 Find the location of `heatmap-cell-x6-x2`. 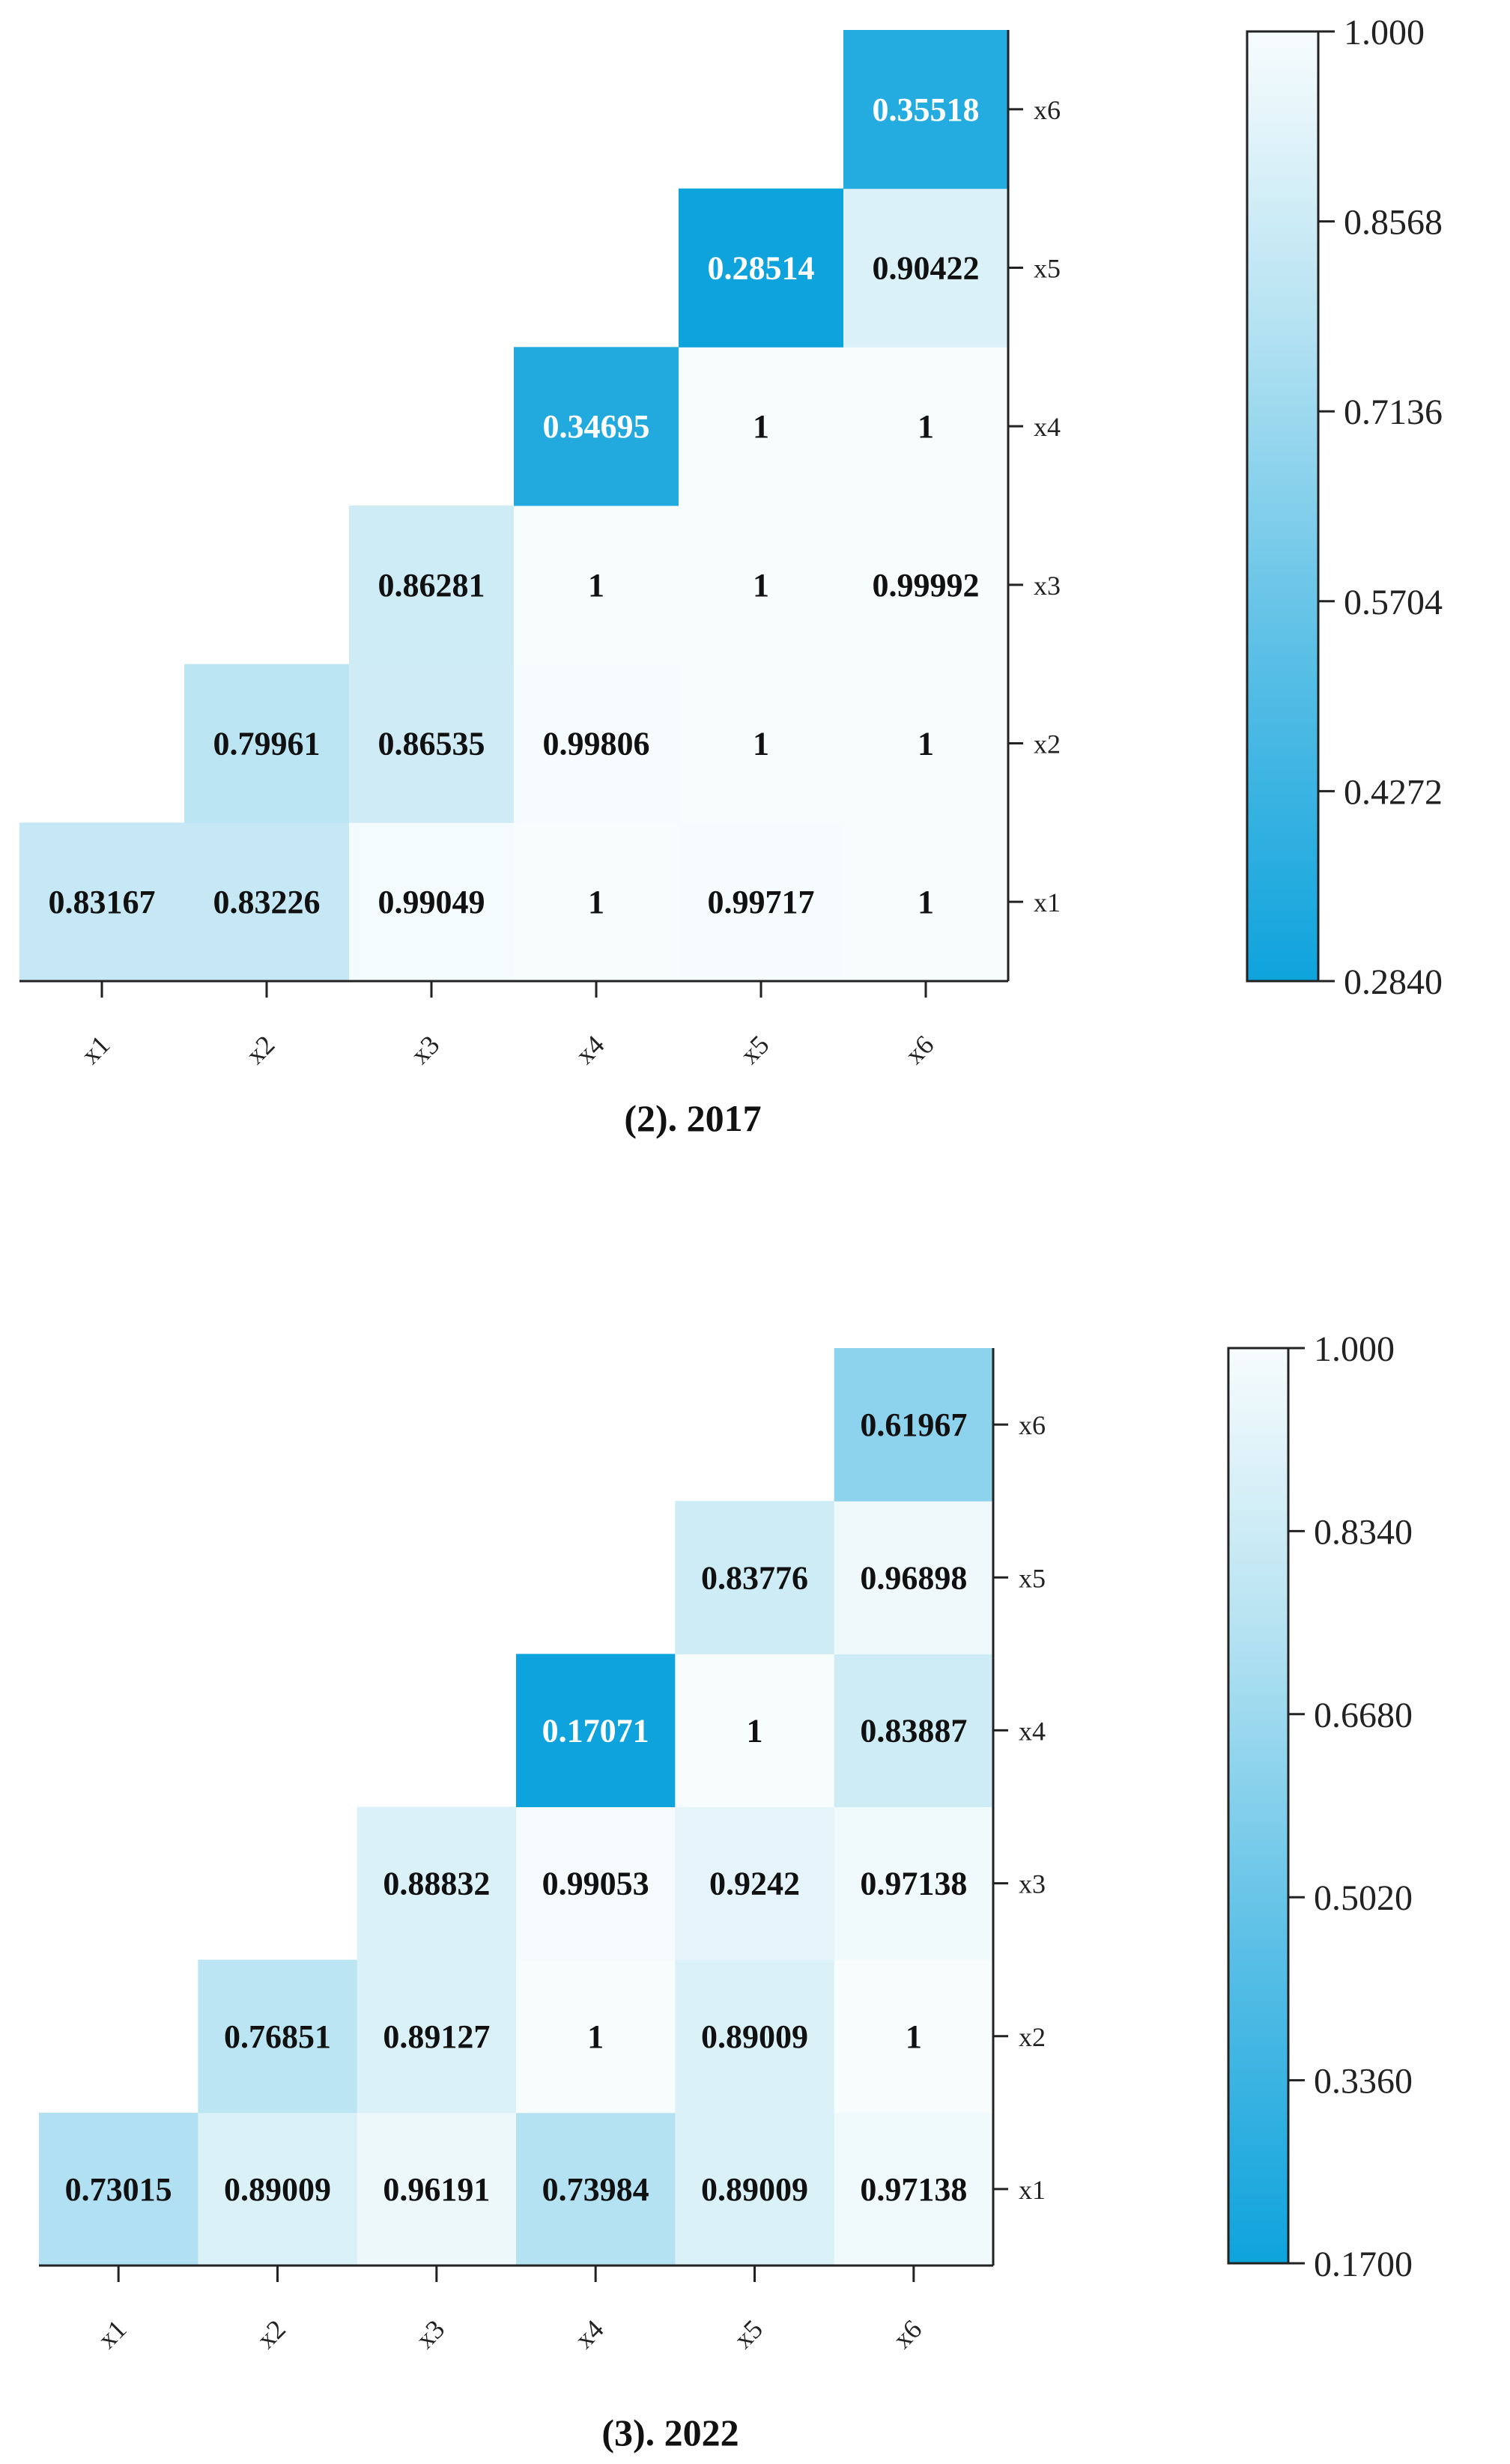

heatmap-cell-x6-x2 is located at coordinates (914, 2036).